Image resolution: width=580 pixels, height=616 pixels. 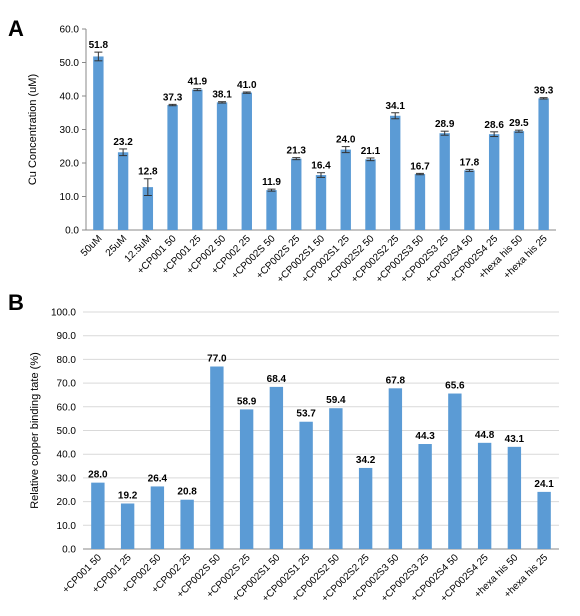 What do you see at coordinates (67, 384) in the screenshot?
I see `chart-b-ytick-label: 70.0` at bounding box center [67, 384].